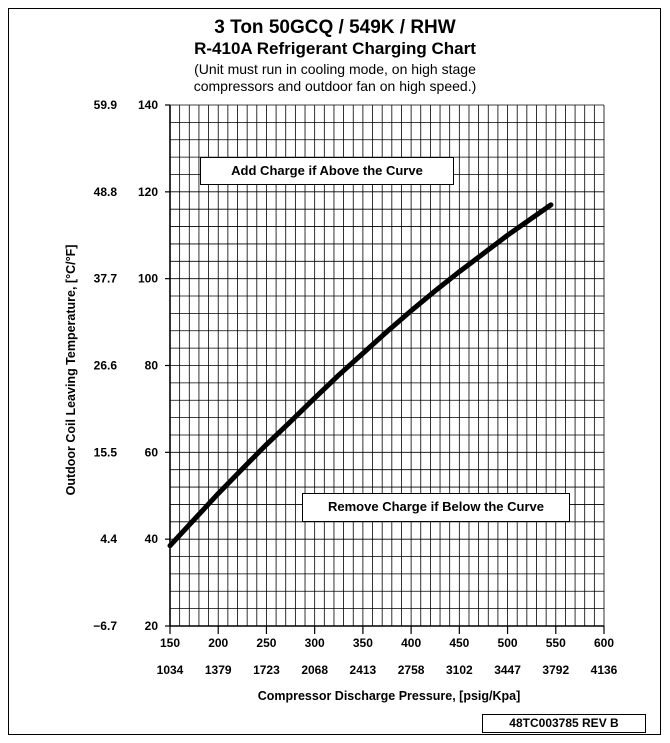 This screenshot has width=670, height=743. Describe the element at coordinates (604, 643) in the screenshot. I see `x-tick-label-psig: 600` at that location.